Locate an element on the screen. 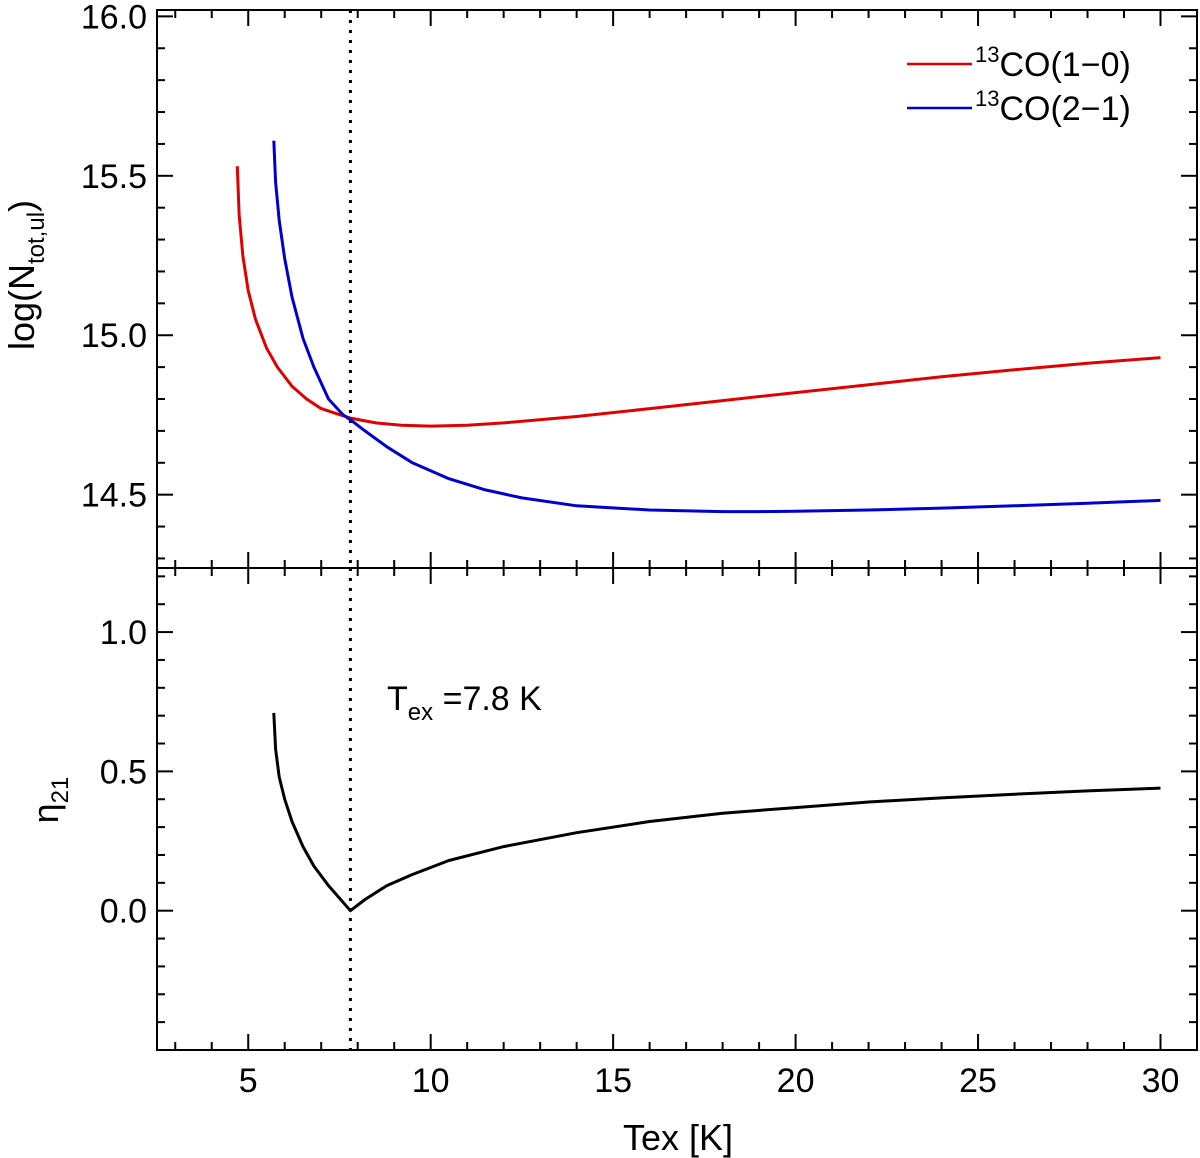  top-y-axis-title: log(Ntot,ul) is located at coordinates (25, 275).